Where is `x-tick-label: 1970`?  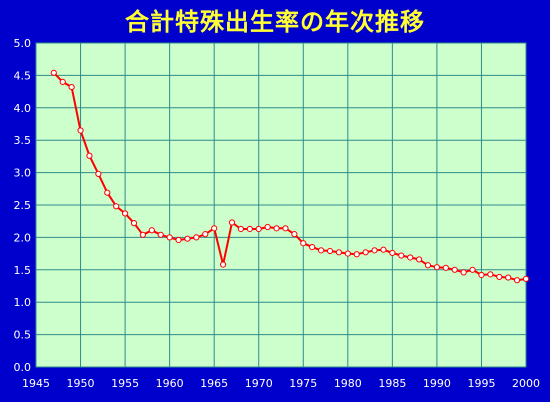
x-tick-label: 1970 is located at coordinates (259, 383).